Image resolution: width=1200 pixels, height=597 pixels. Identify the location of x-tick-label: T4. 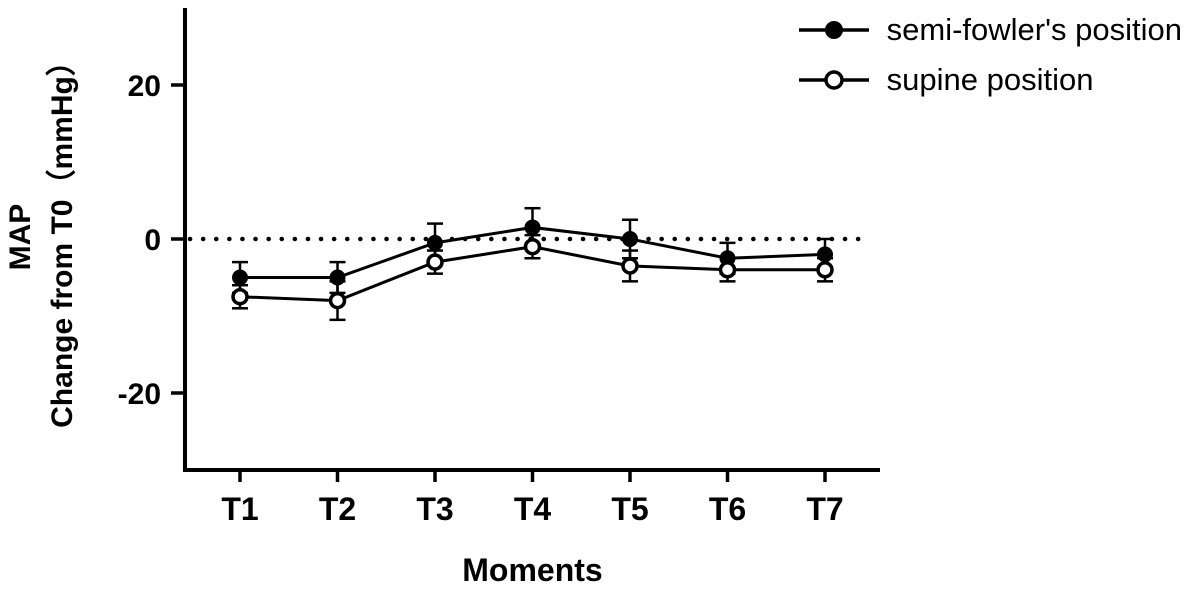
(533, 509).